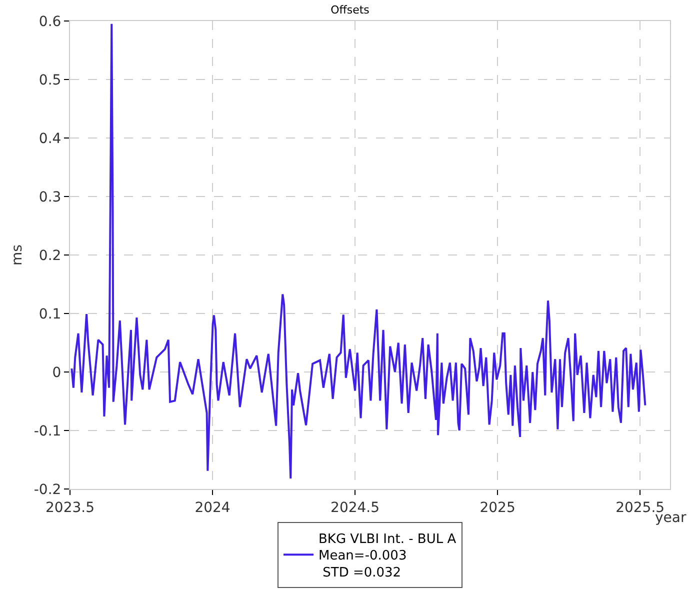 The height and width of the screenshot is (600, 700). I want to click on y-tick-label: 0.5, so click(50, 80).